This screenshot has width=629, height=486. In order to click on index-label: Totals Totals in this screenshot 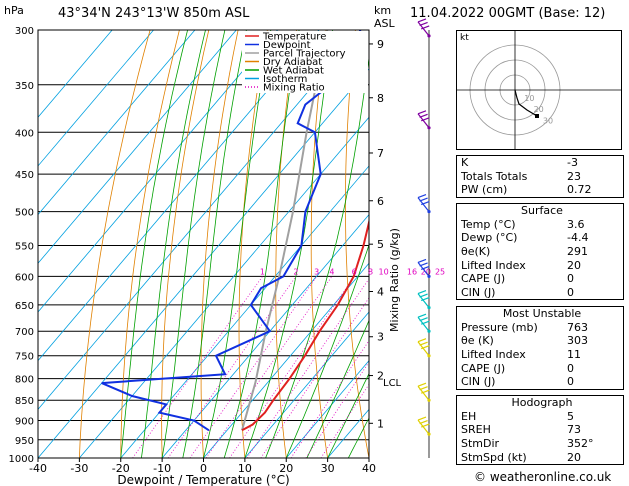, I will do `click(494, 176)`.